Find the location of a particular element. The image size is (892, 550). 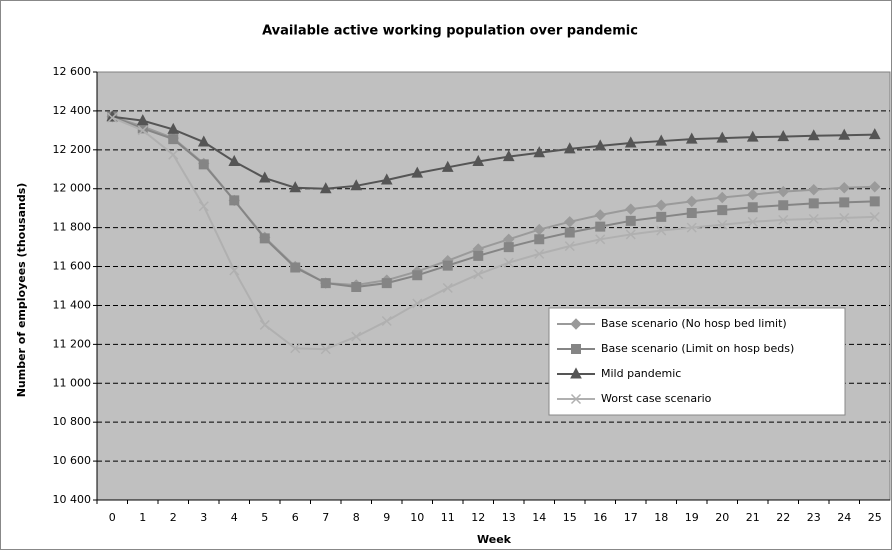

legend-label: Worst case scenario is located at coordinates (656, 398).